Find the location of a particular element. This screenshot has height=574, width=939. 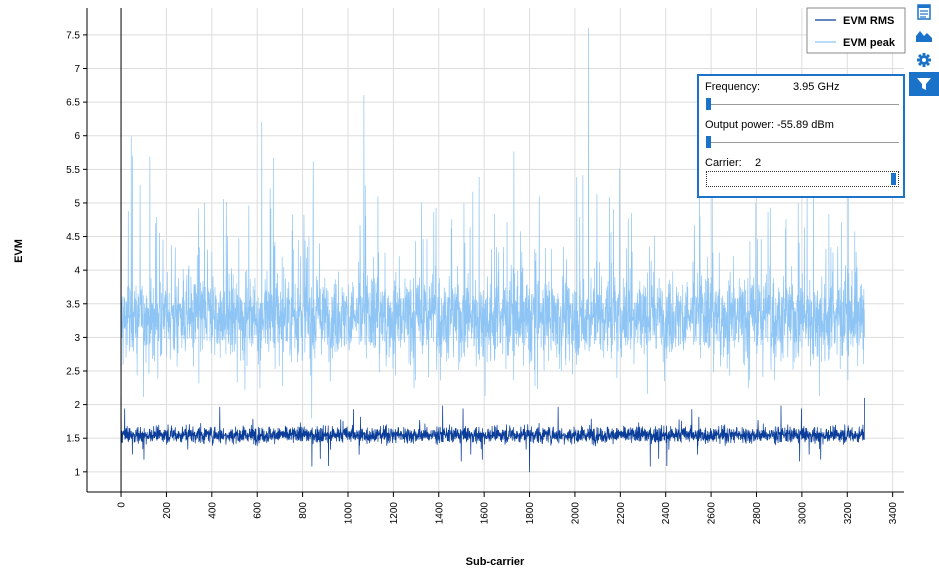

x-tick-label: 2800 is located at coordinates (757, 513).